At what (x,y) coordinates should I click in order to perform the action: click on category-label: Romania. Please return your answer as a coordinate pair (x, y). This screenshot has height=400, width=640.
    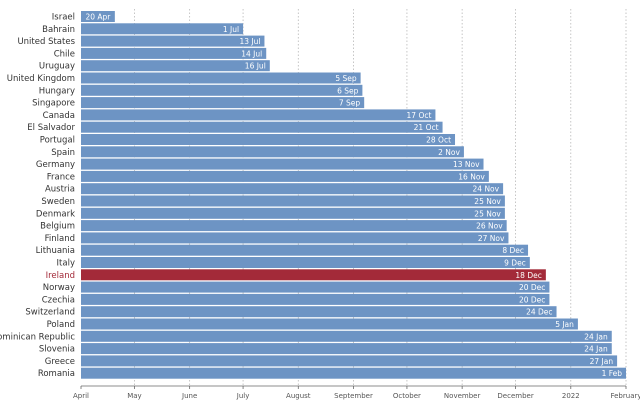
    Looking at the image, I should click on (56, 374).